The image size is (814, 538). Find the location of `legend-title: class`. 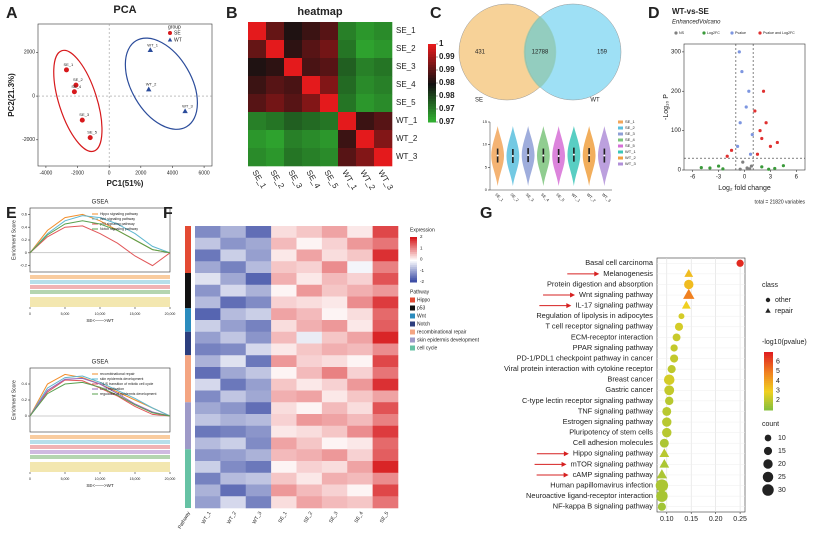

legend-title: class is located at coordinates (770, 285).